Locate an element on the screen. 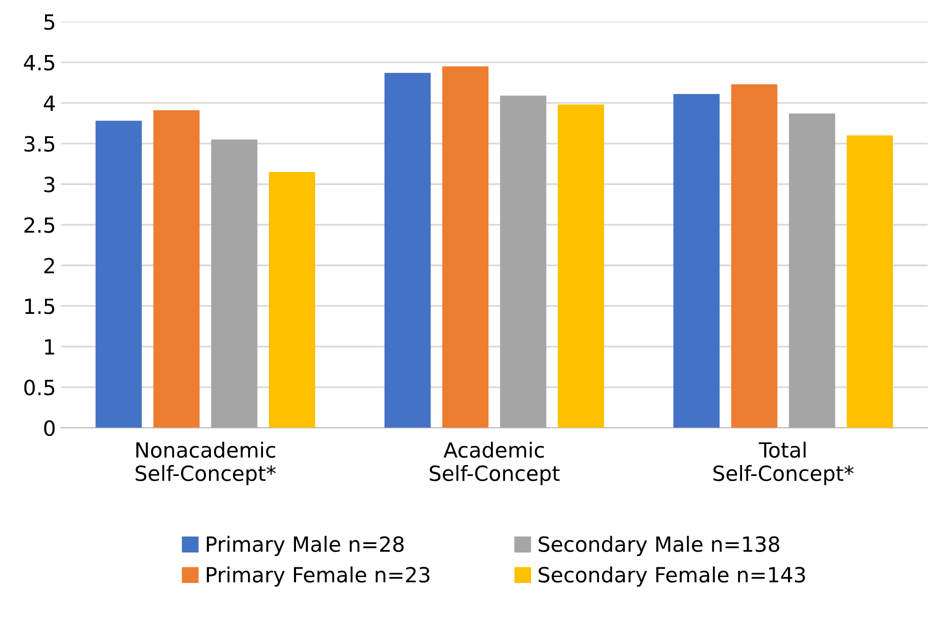  x-tick-label: Academic Self-Concept is located at coordinates (495, 464).